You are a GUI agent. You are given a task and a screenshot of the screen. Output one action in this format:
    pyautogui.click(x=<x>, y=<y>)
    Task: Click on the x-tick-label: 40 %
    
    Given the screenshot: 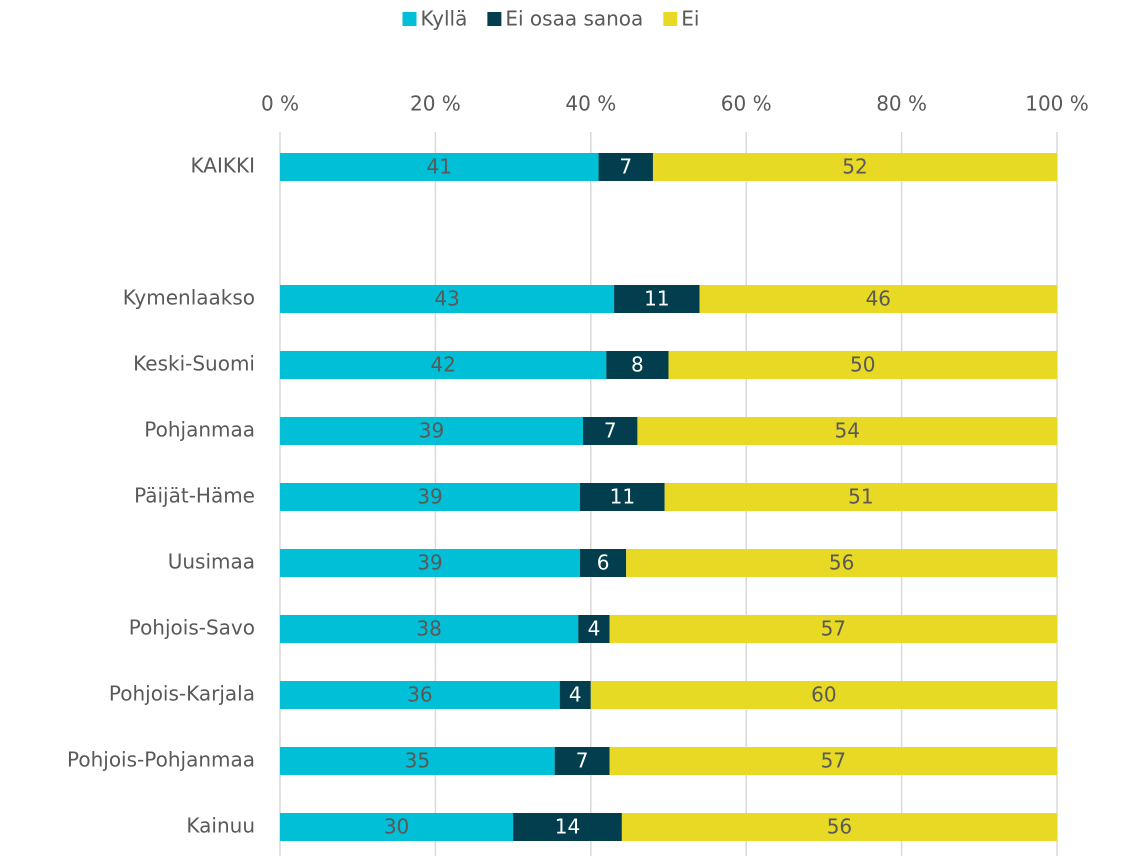 What is the action you would take?
    pyautogui.click(x=590, y=104)
    